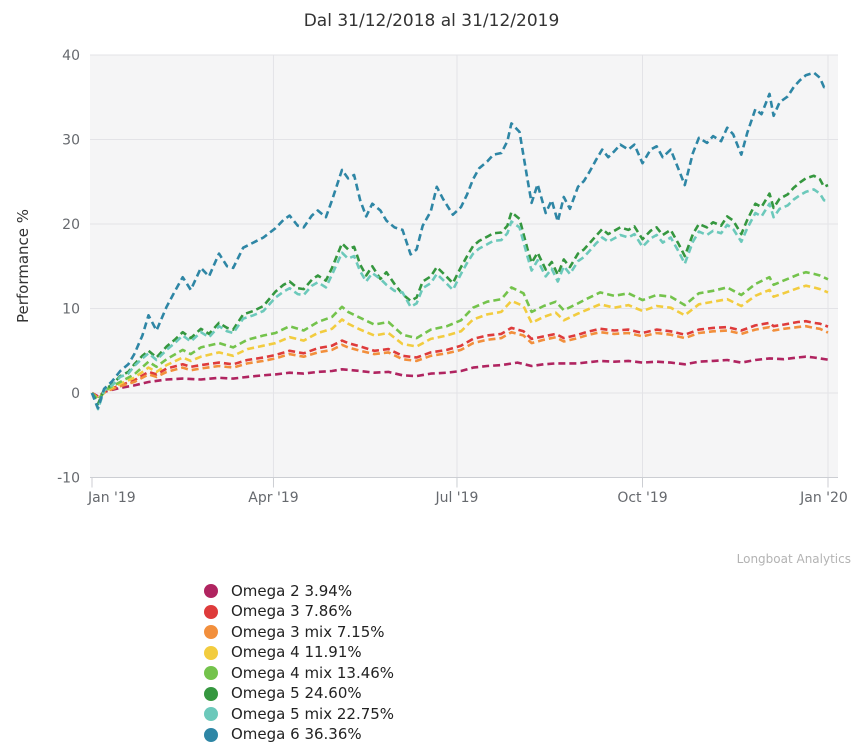 Image resolution: width=863 pixels, height=752 pixels. What do you see at coordinates (308, 631) in the screenshot?
I see `legend-label-omega-3-mix: Omega 3 mix 7.15%` at bounding box center [308, 631].